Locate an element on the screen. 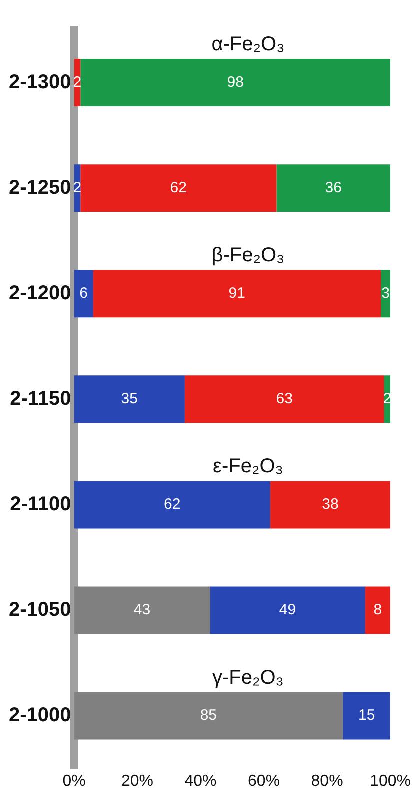  data-label: 3 is located at coordinates (386, 293).